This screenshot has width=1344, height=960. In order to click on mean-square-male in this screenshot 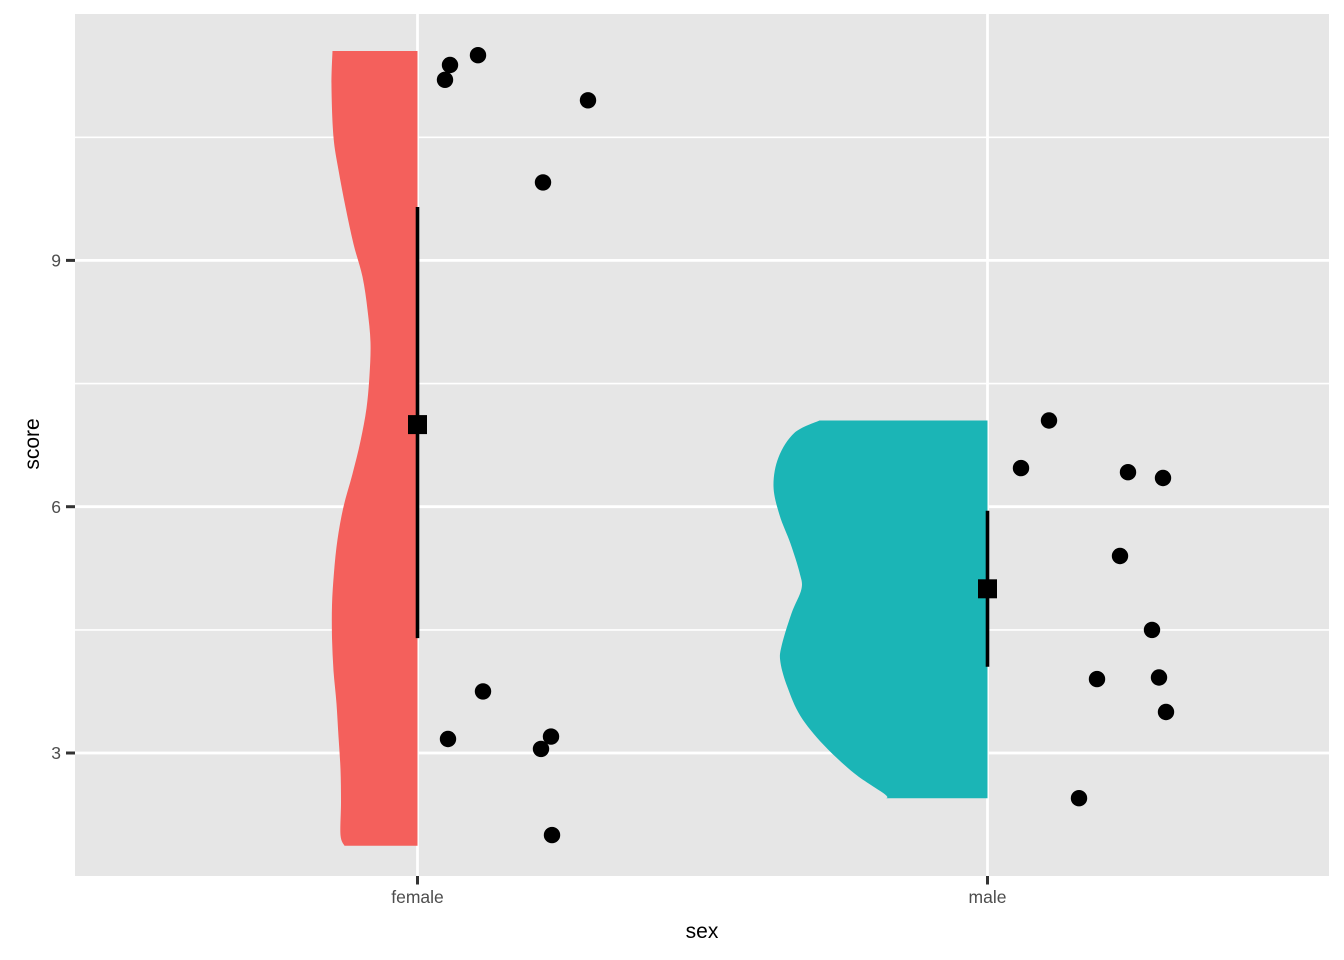, I will do `click(987, 589)`.